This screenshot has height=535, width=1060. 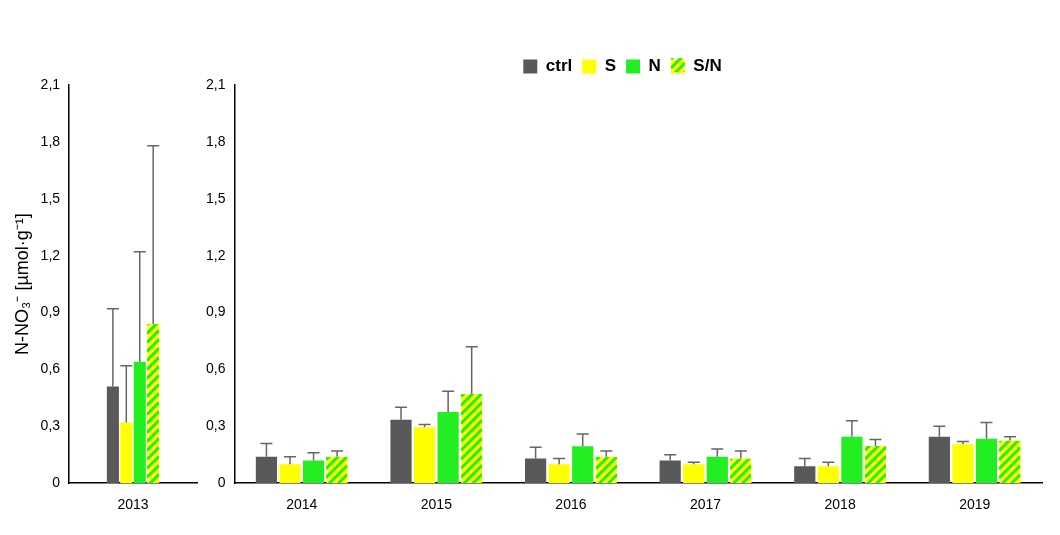 I want to click on legend-label: S/N, so click(x=707, y=66).